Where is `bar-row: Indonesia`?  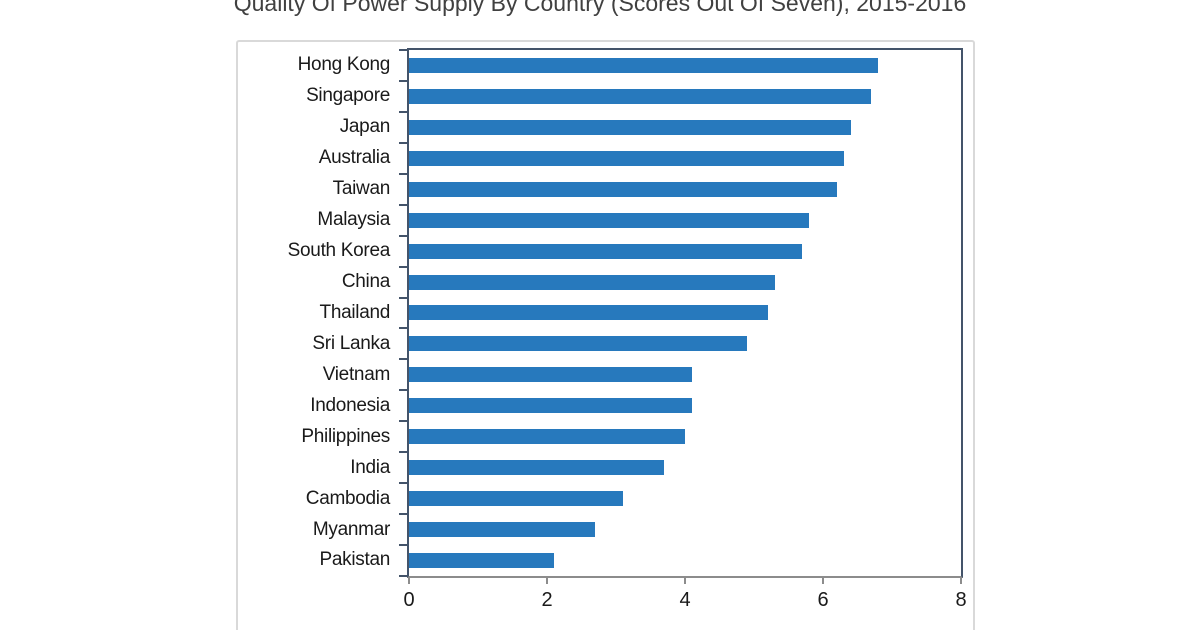 bar-row: Indonesia is located at coordinates (635, 405).